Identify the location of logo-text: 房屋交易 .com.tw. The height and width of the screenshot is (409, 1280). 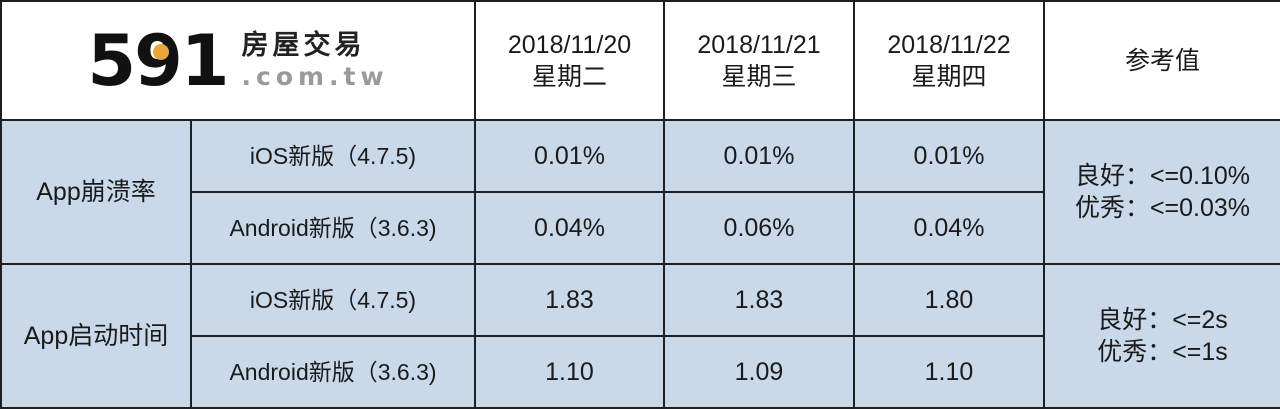
(315, 61).